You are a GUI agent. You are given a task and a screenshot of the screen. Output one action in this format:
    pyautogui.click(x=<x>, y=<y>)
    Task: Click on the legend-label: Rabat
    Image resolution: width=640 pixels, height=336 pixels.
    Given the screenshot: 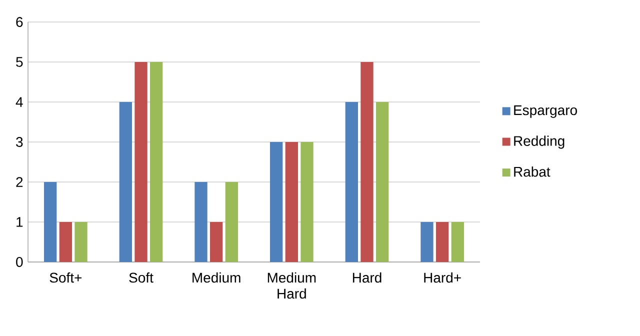 What is the action you would take?
    pyautogui.click(x=532, y=171)
    